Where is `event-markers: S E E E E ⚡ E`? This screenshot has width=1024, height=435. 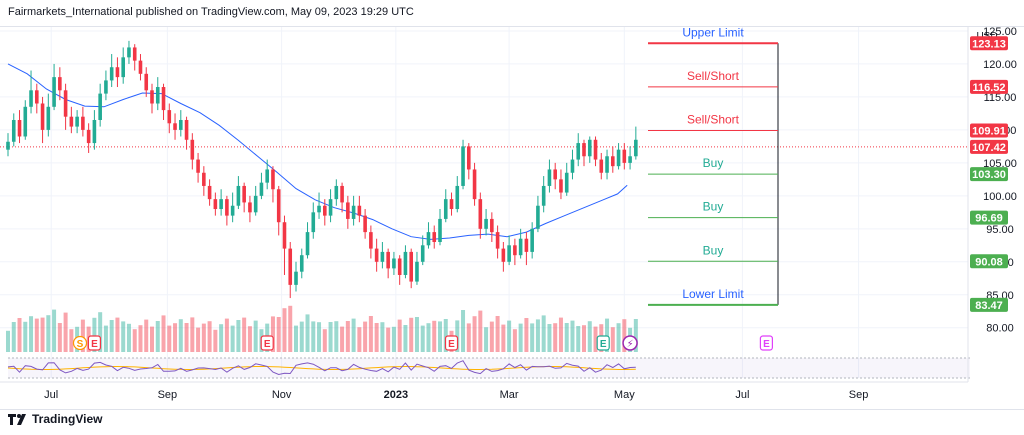
event-markers: S E E E E ⚡ E is located at coordinates (423, 343).